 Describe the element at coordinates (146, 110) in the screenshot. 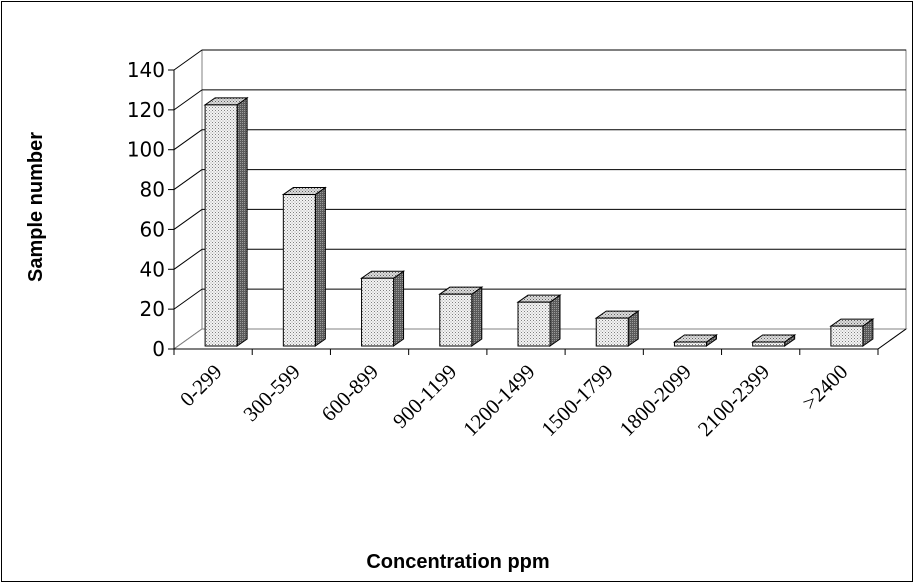

I see `y-tick-label: 120` at that location.